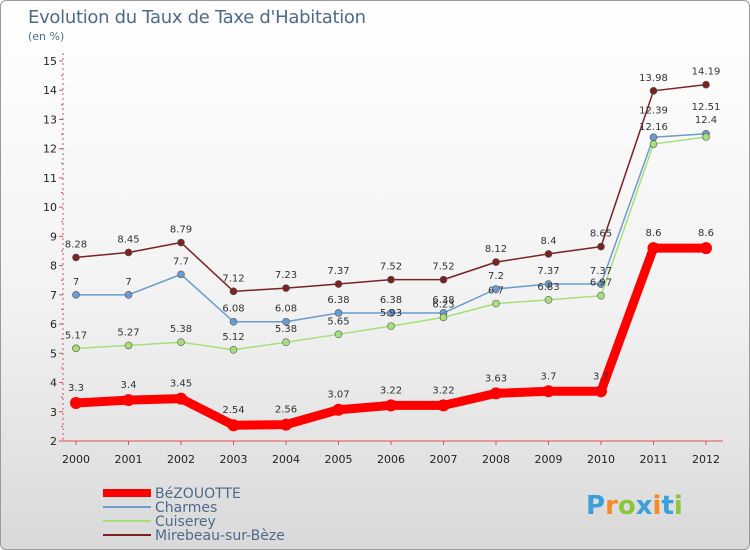  What do you see at coordinates (496, 276) in the screenshot?
I see `data-label: 7.2` at bounding box center [496, 276].